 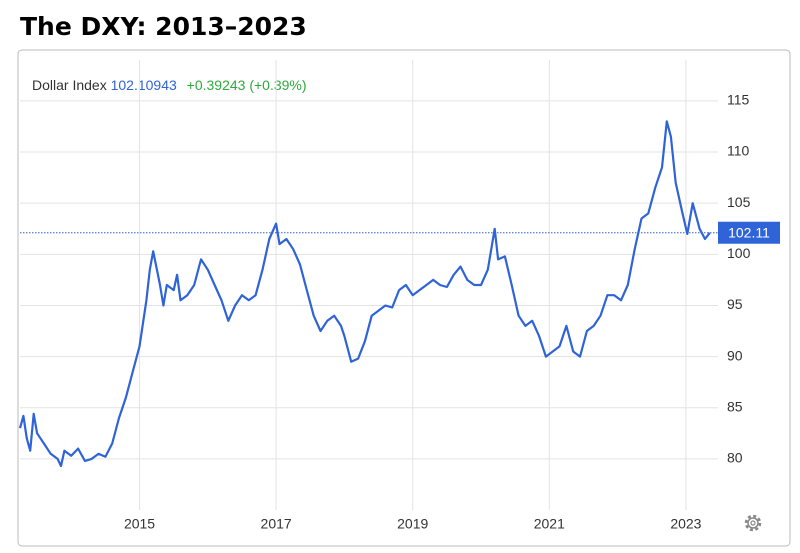 I want to click on chart-title: The DXY: 2013–2023, so click(x=163, y=26).